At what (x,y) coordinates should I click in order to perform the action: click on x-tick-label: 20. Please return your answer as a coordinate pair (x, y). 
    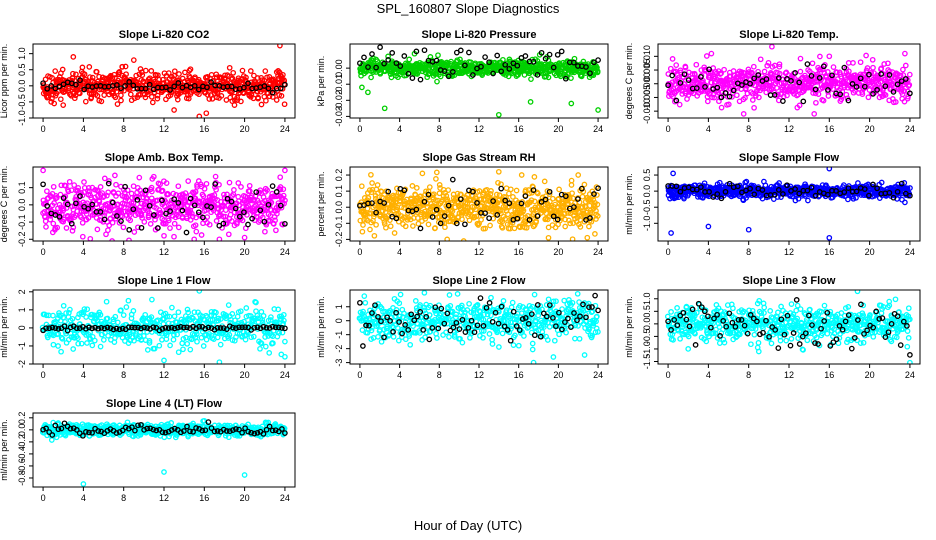
    Looking at the image, I should click on (245, 129).